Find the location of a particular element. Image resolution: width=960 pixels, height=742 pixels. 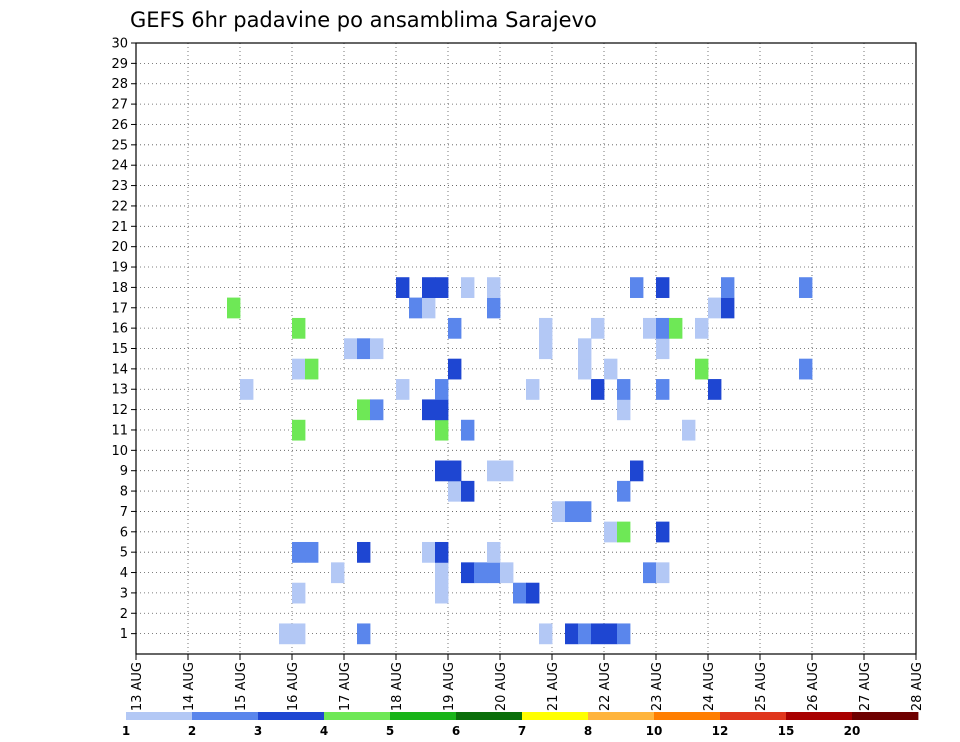

legend-label: 12 is located at coordinates (720, 731).